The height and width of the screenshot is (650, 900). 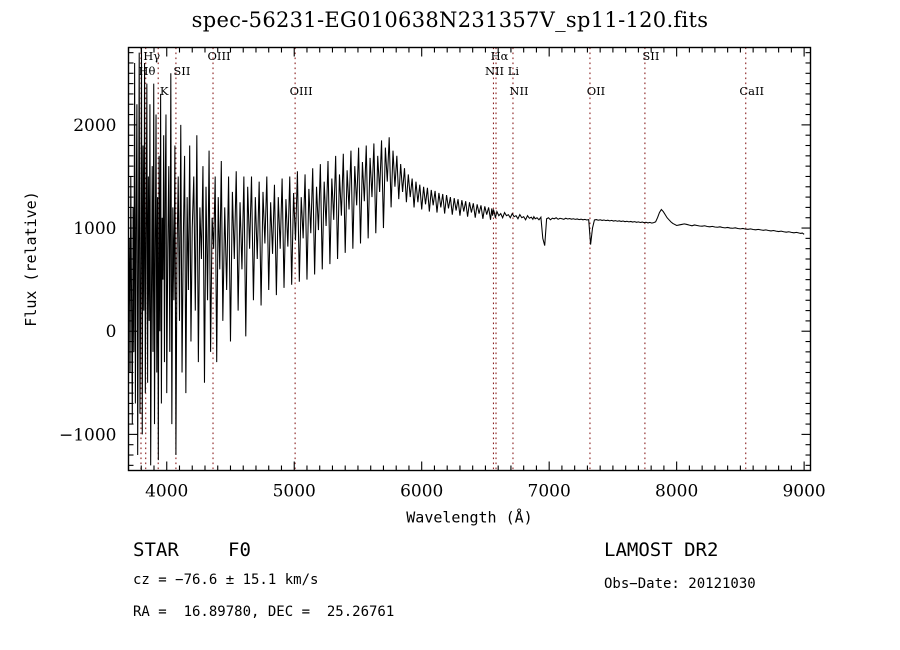 I want to click on x-tick-label-9000: 9000, so click(x=803, y=492).